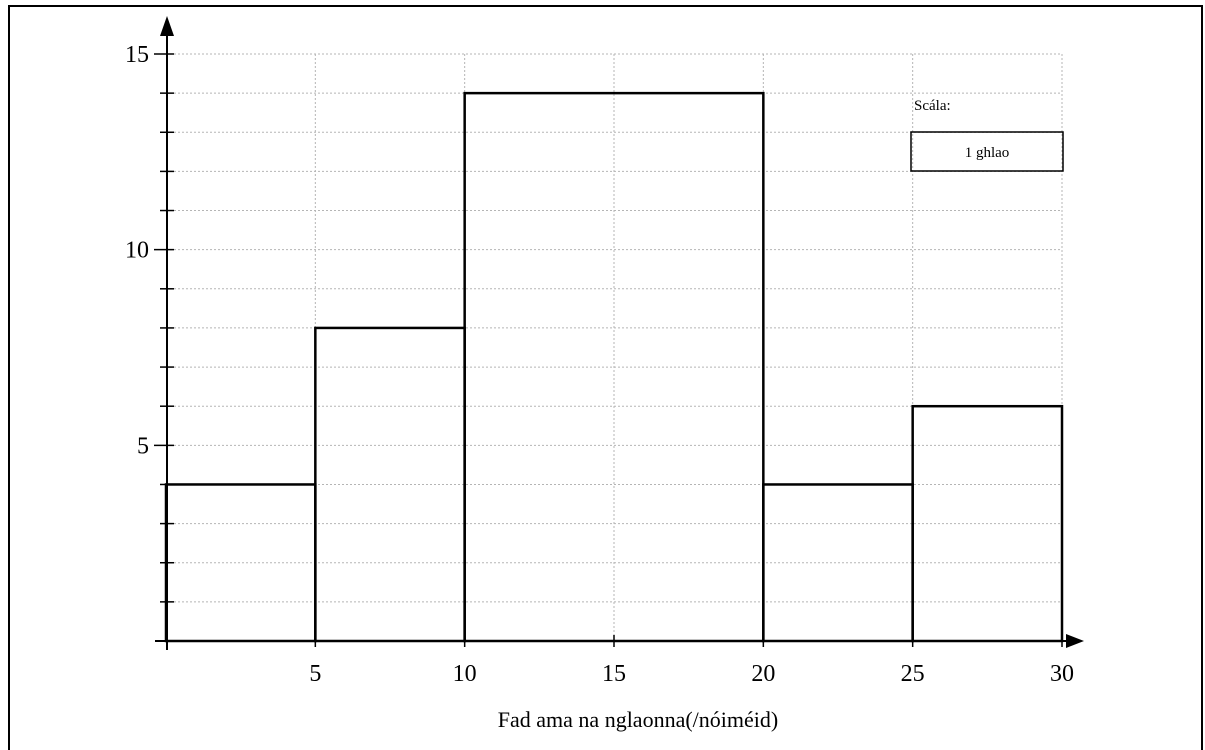  What do you see at coordinates (913, 674) in the screenshot?
I see `x-tick-label: 25` at bounding box center [913, 674].